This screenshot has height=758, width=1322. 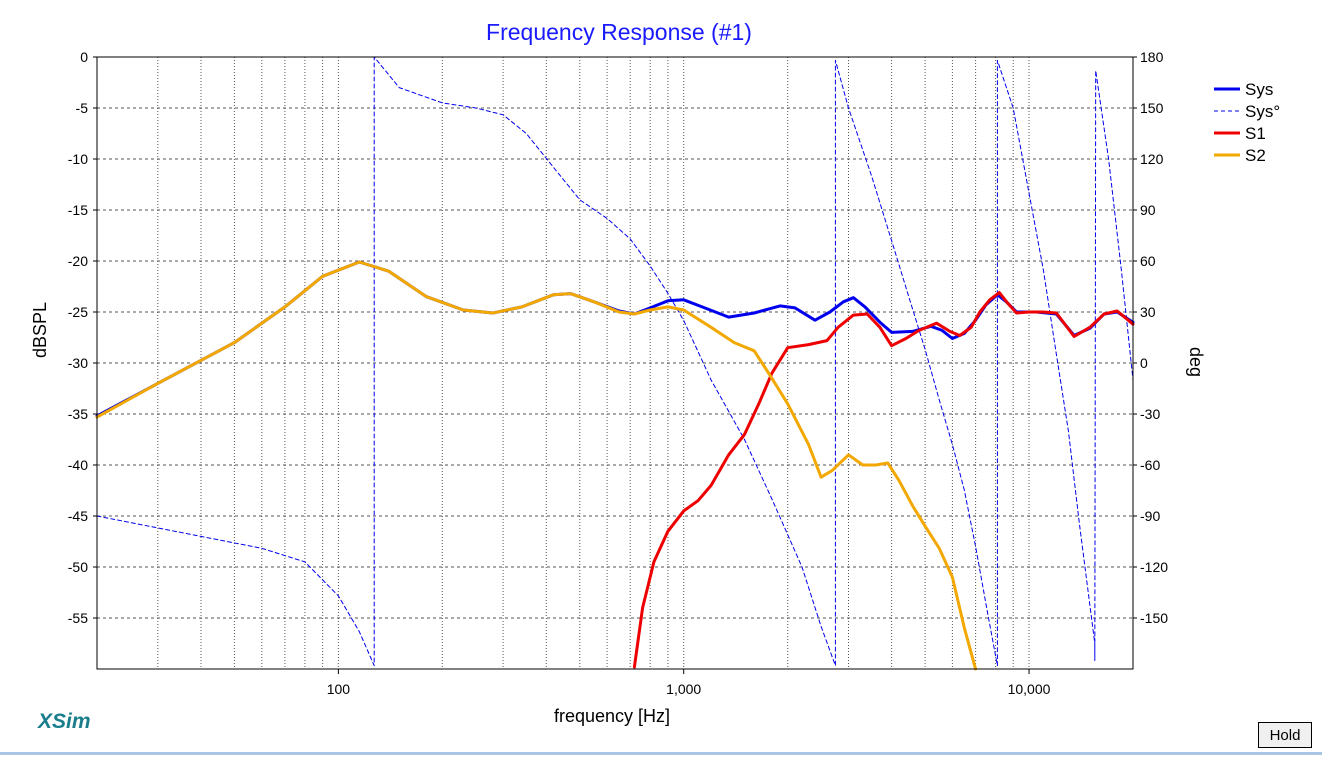 I want to click on legend-label: Sys°, so click(x=1262, y=111).